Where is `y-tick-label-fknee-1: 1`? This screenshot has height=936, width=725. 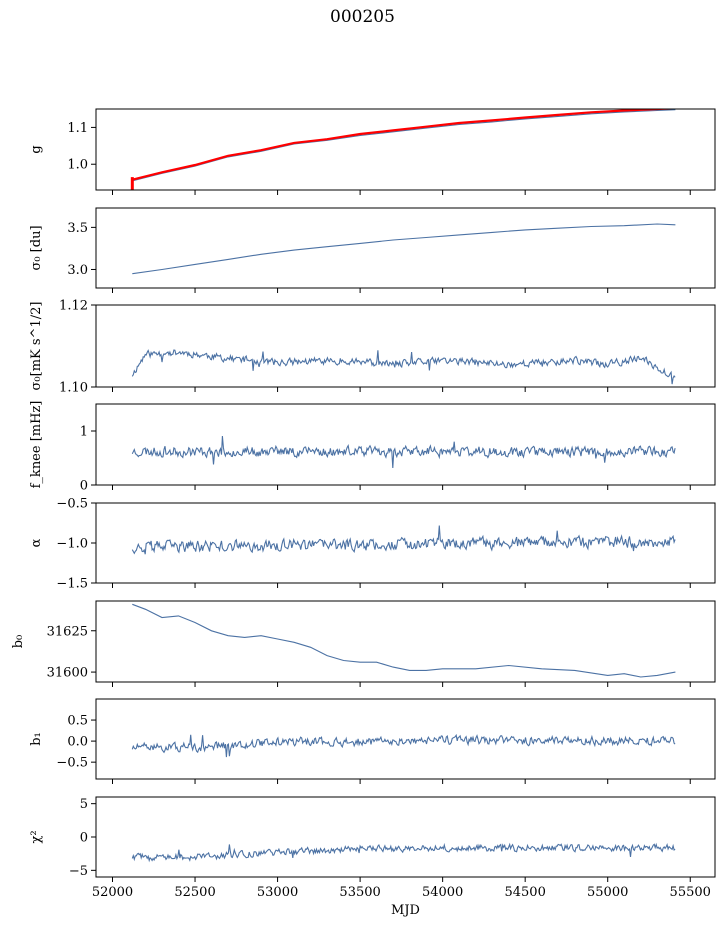 y-tick-label-fknee-1: 1 is located at coordinates (84, 432).